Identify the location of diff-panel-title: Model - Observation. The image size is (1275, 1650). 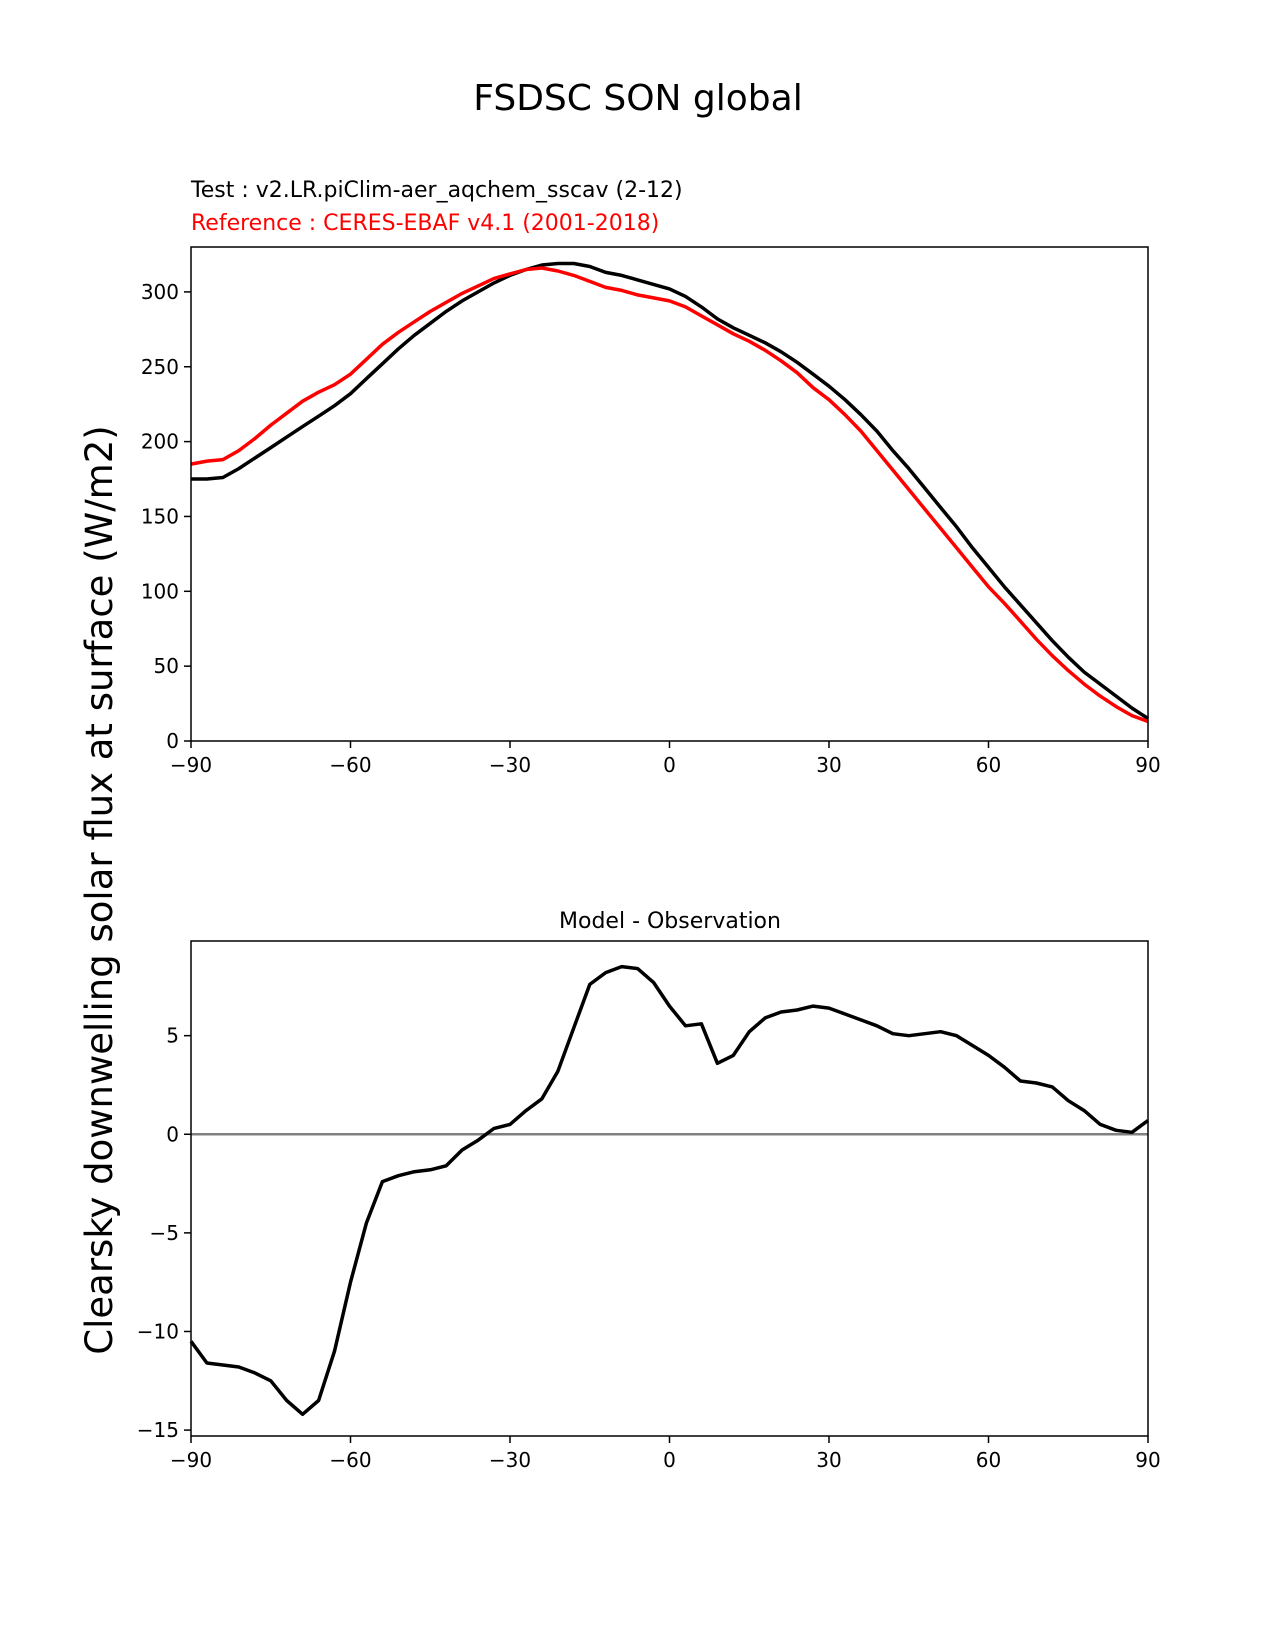
(670, 921).